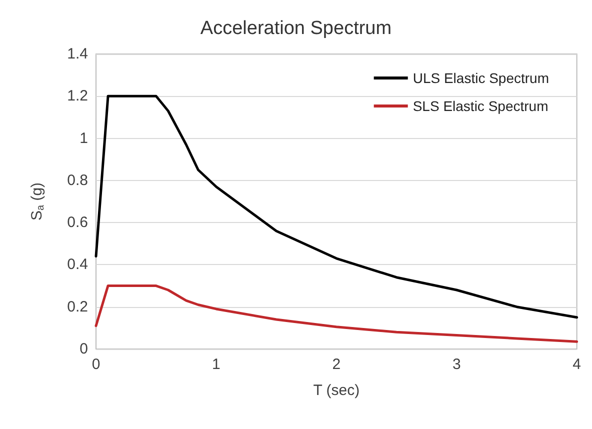 This screenshot has width=592, height=429. I want to click on y-tick-label: 1, so click(84, 138).